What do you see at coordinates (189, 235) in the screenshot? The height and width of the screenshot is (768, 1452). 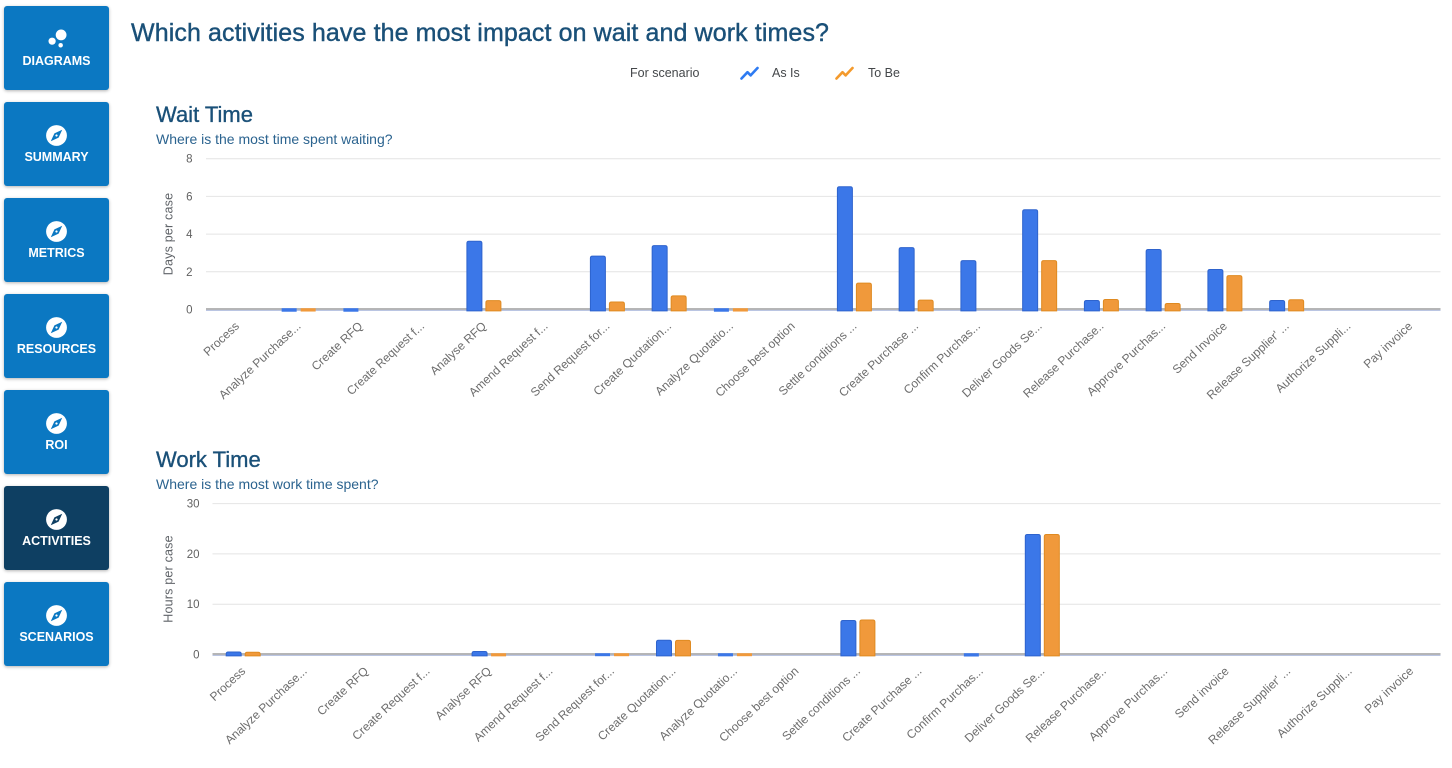 I see `svg-text: 4` at bounding box center [189, 235].